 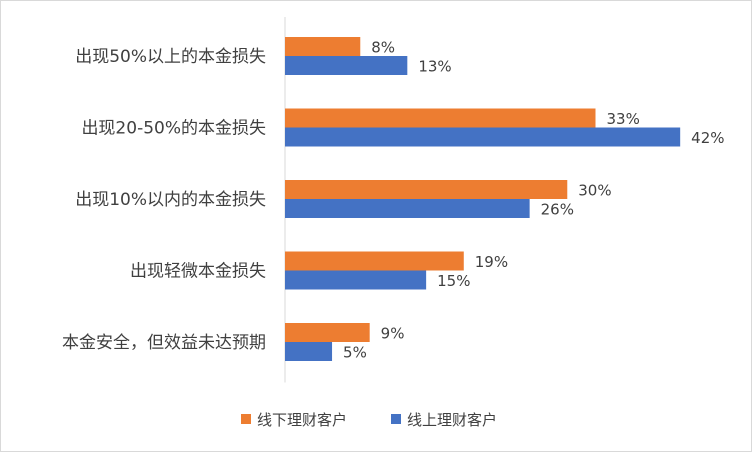 What do you see at coordinates (369, 420) in the screenshot?
I see `legend: 线下理财客户 线上理财客户` at bounding box center [369, 420].